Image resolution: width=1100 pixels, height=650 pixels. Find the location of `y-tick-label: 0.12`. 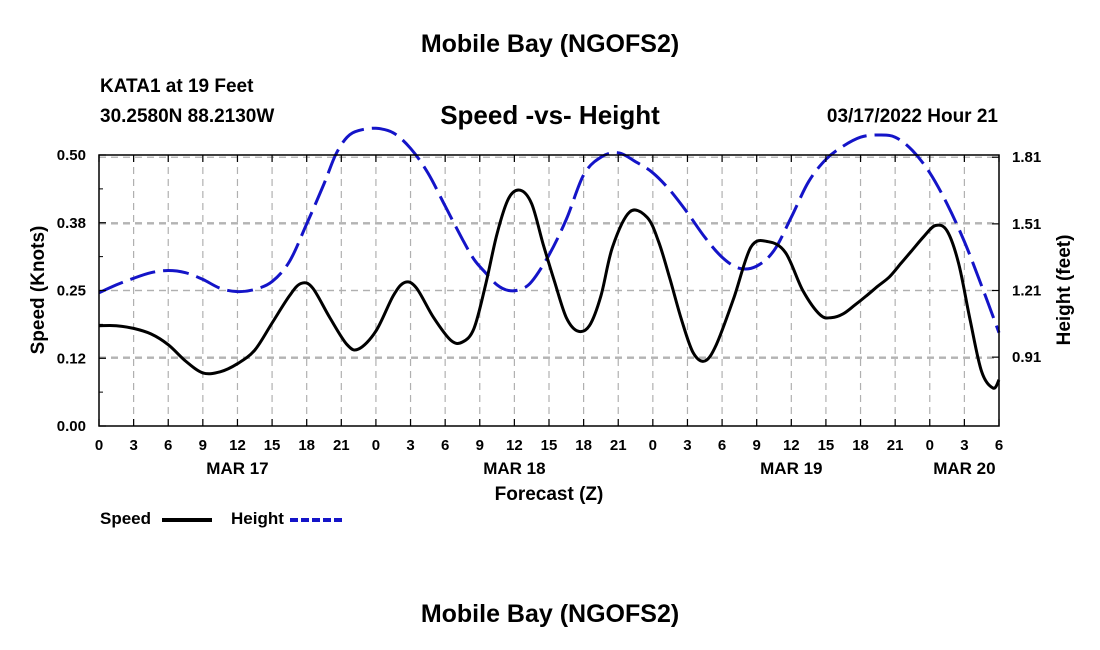

y-tick-label: 0.12 is located at coordinates (71, 358).